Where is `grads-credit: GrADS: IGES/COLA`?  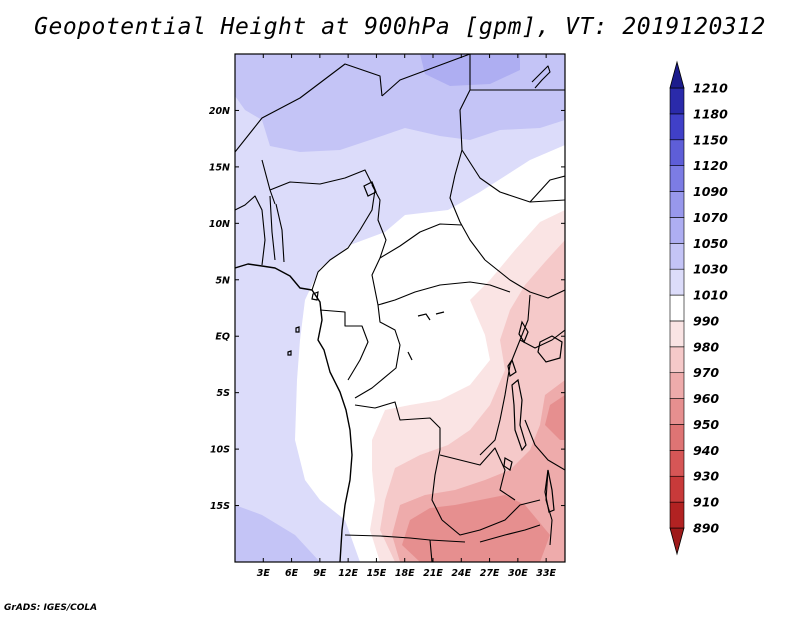 grads-credit: GrADS: IGES/COLA is located at coordinates (51, 608).